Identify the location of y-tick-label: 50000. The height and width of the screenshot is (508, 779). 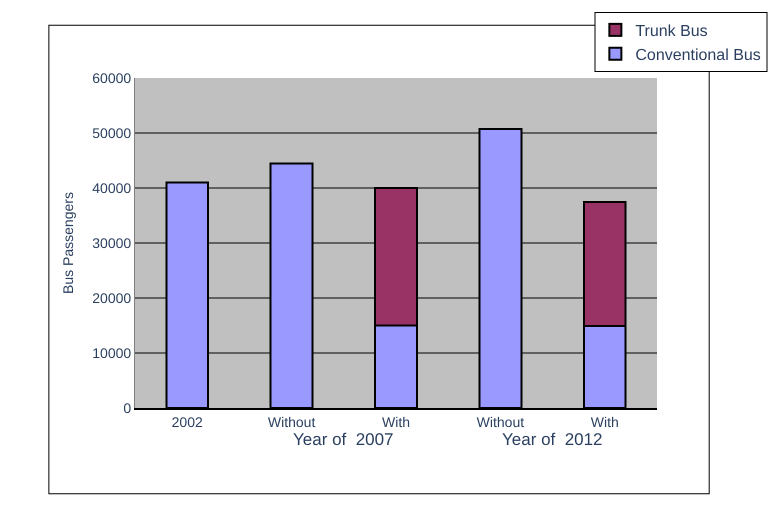
(112, 132).